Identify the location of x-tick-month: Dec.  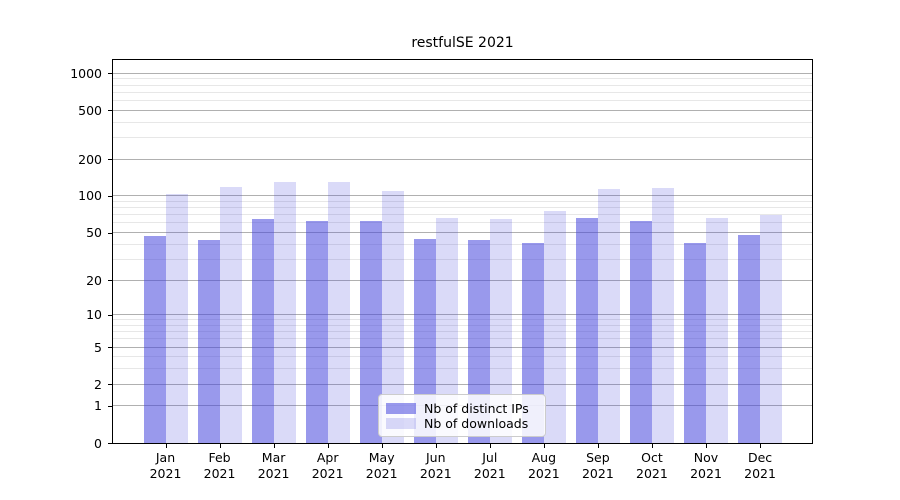
(760, 457).